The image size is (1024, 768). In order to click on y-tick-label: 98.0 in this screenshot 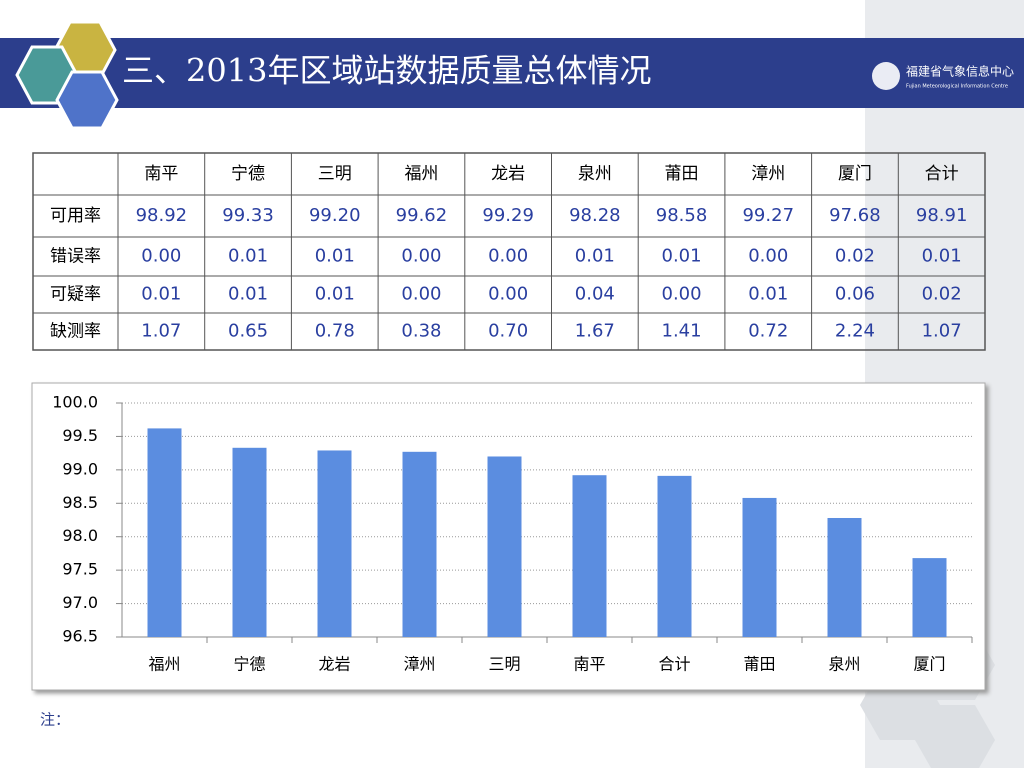, I will do `click(80, 535)`.